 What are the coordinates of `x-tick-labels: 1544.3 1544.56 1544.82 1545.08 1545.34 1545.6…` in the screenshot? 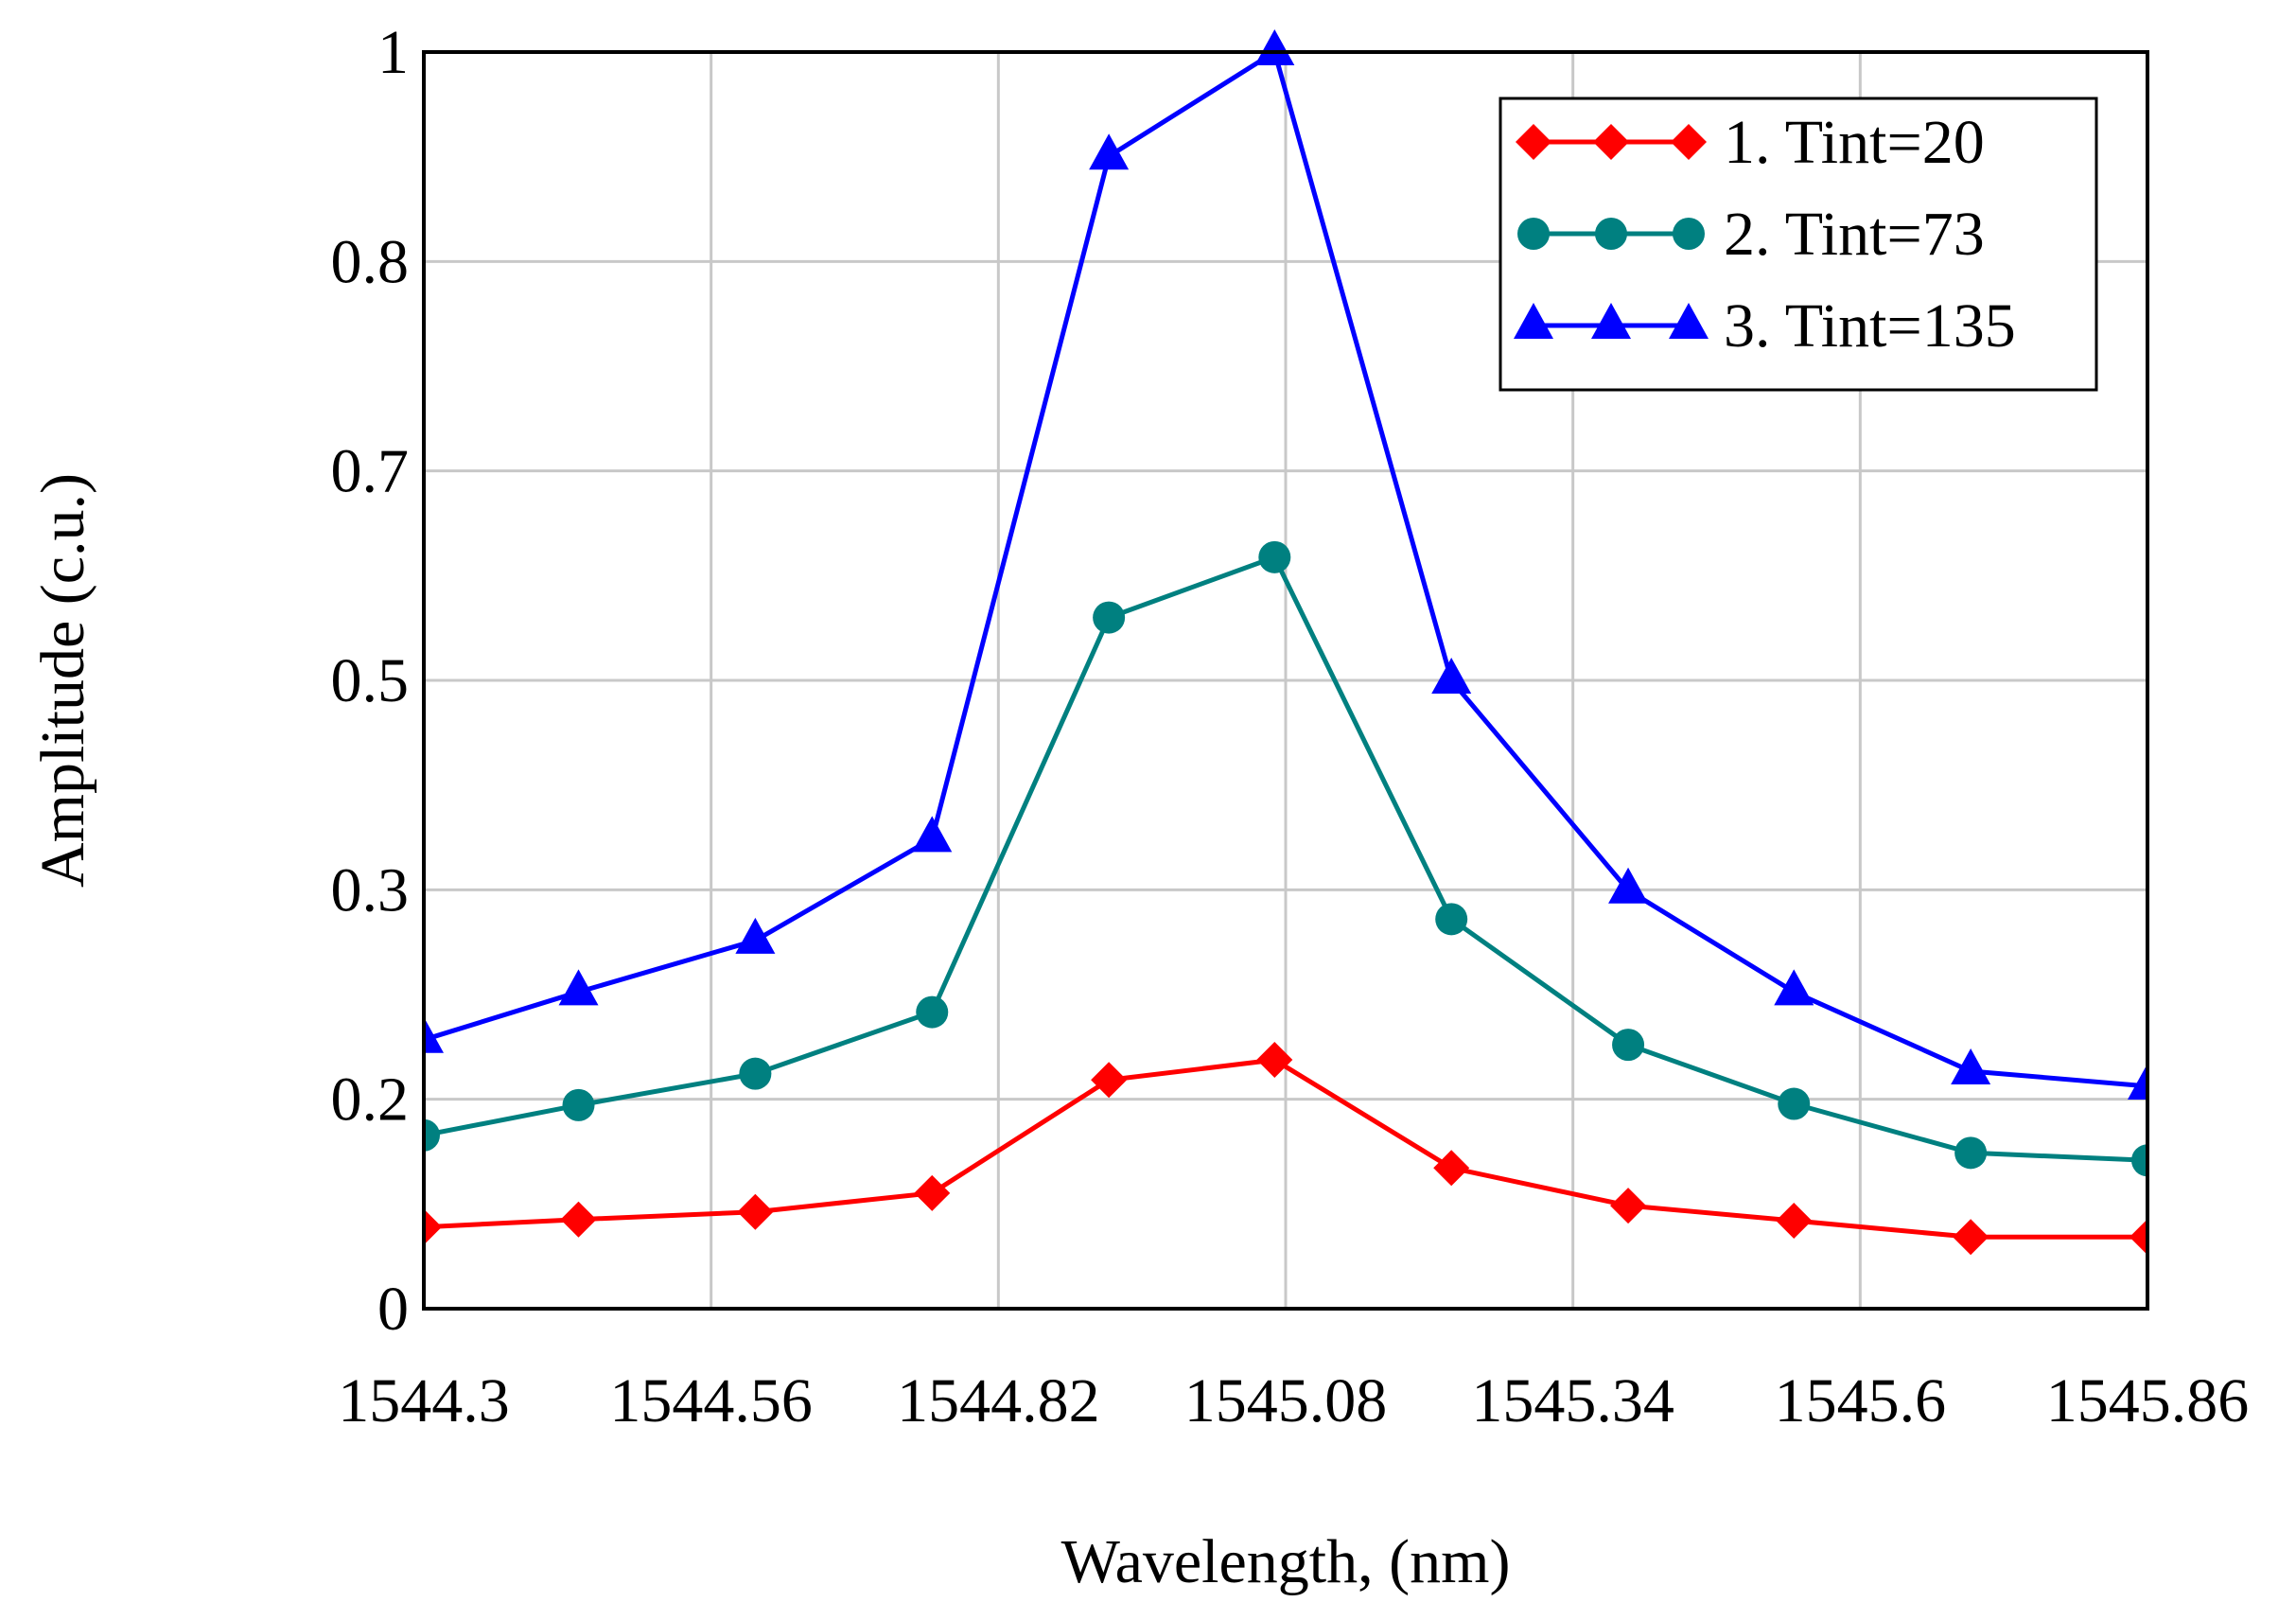 It's located at (1294, 1400).